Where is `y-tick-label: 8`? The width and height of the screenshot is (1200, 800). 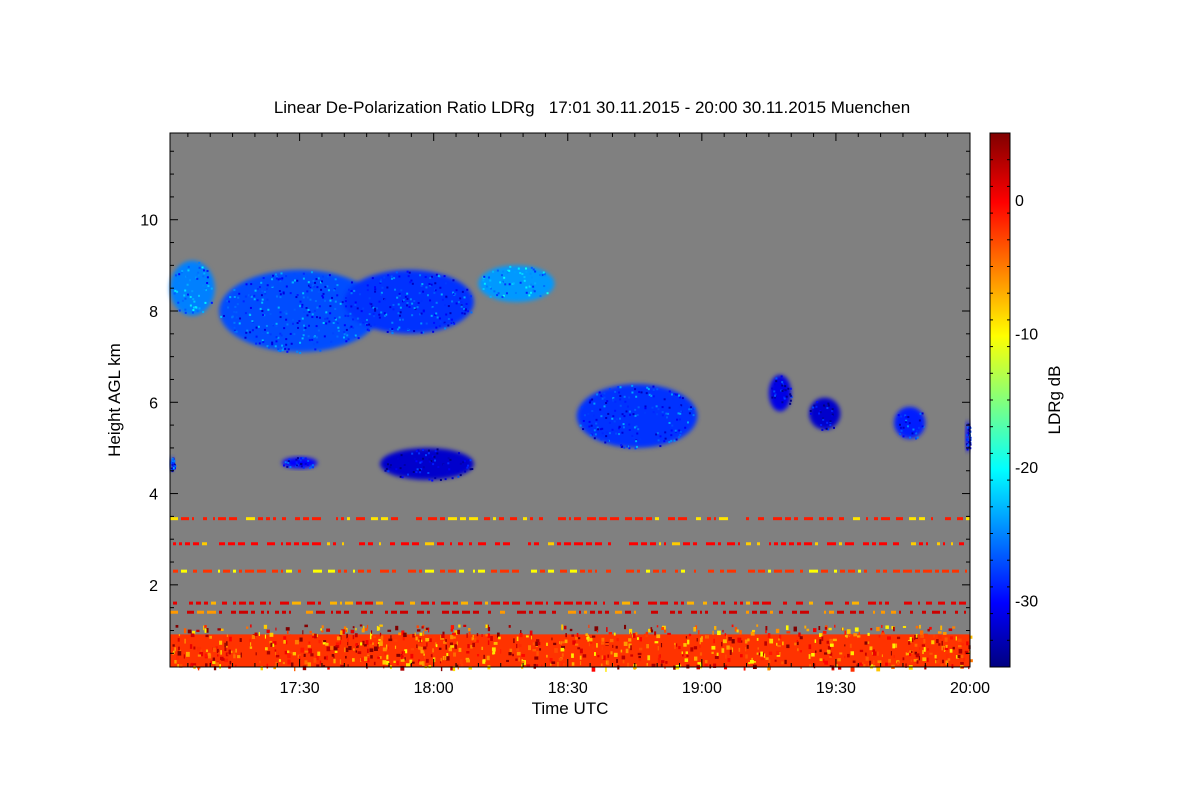 y-tick-label: 8 is located at coordinates (153, 312).